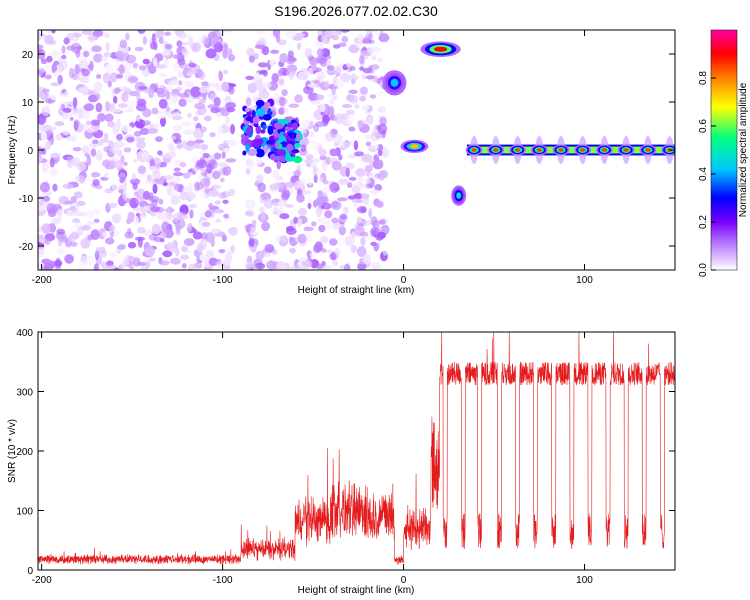 The width and height of the screenshot is (750, 600). Describe the element at coordinates (561, 150) in the screenshot. I see `spectrogram-feature` at that location.